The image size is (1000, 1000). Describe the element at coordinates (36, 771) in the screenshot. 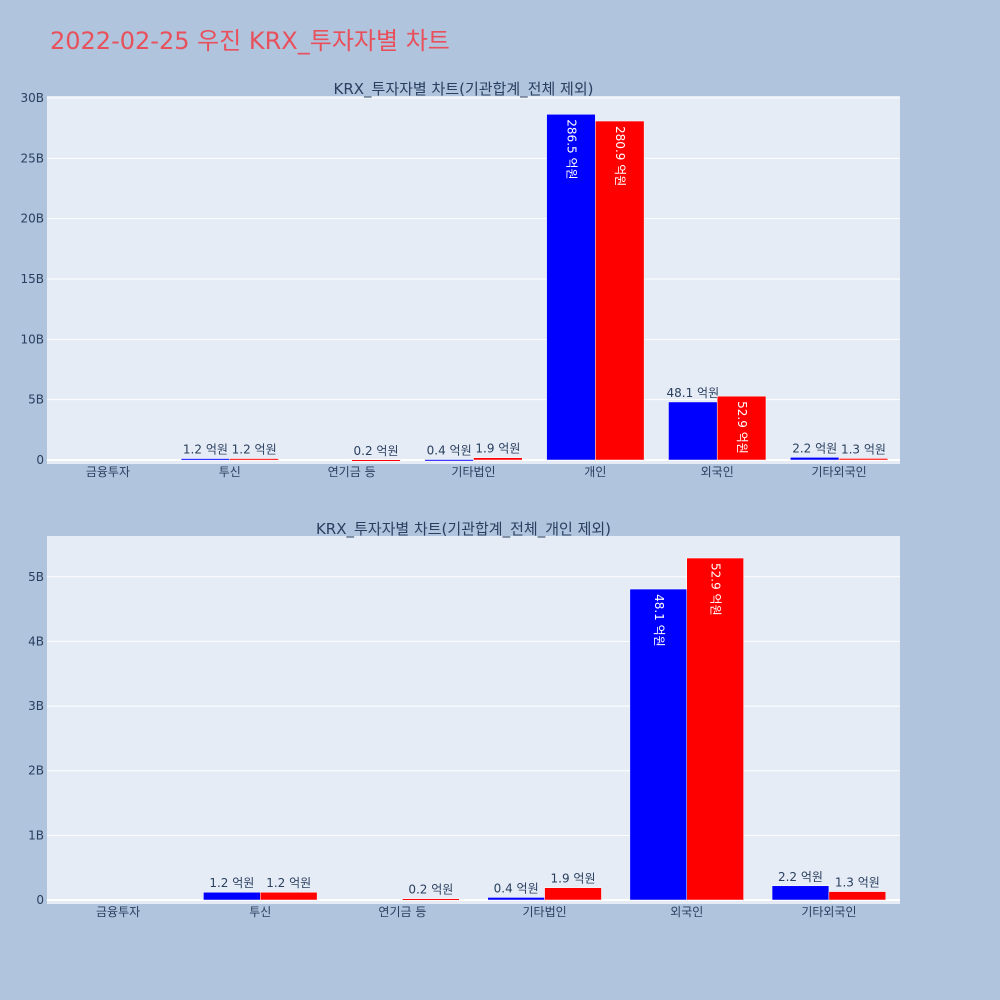

I see `y-tick-label: 2B` at that location.